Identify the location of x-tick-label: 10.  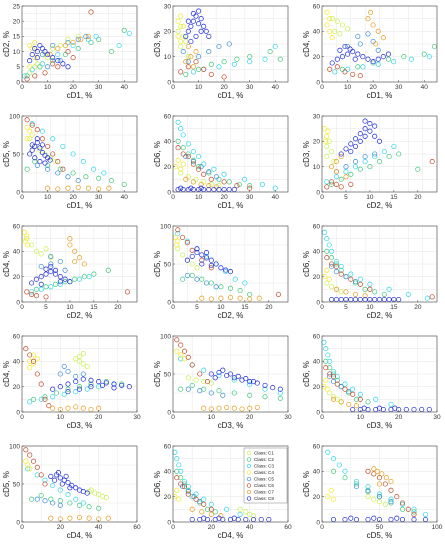
(221, 307).